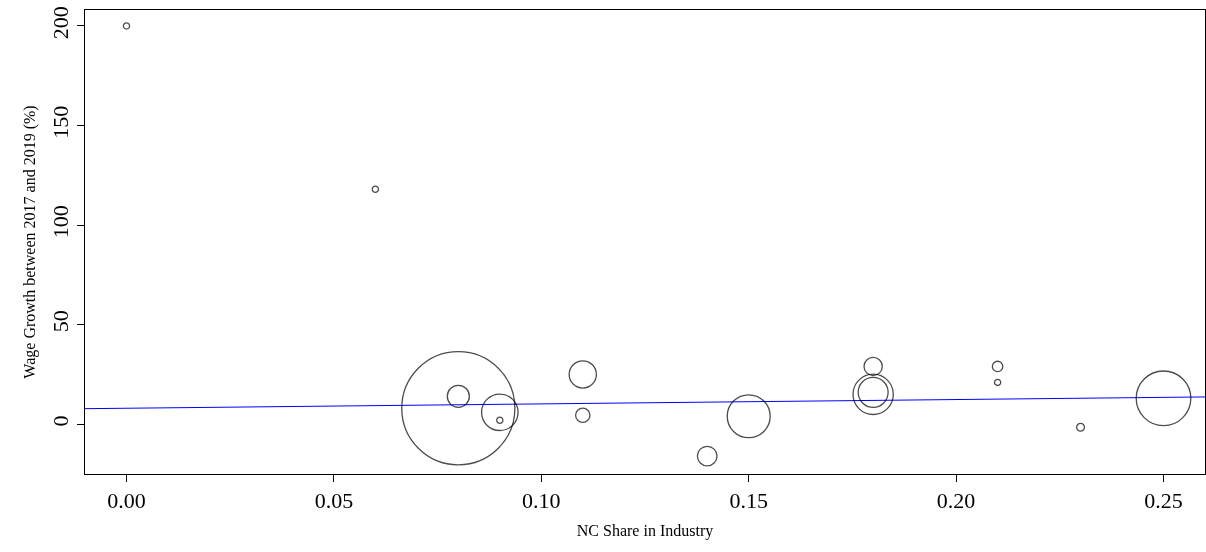 The image size is (1206, 552). What do you see at coordinates (61, 23) in the screenshot?
I see `y-tick-label: 200` at bounding box center [61, 23].